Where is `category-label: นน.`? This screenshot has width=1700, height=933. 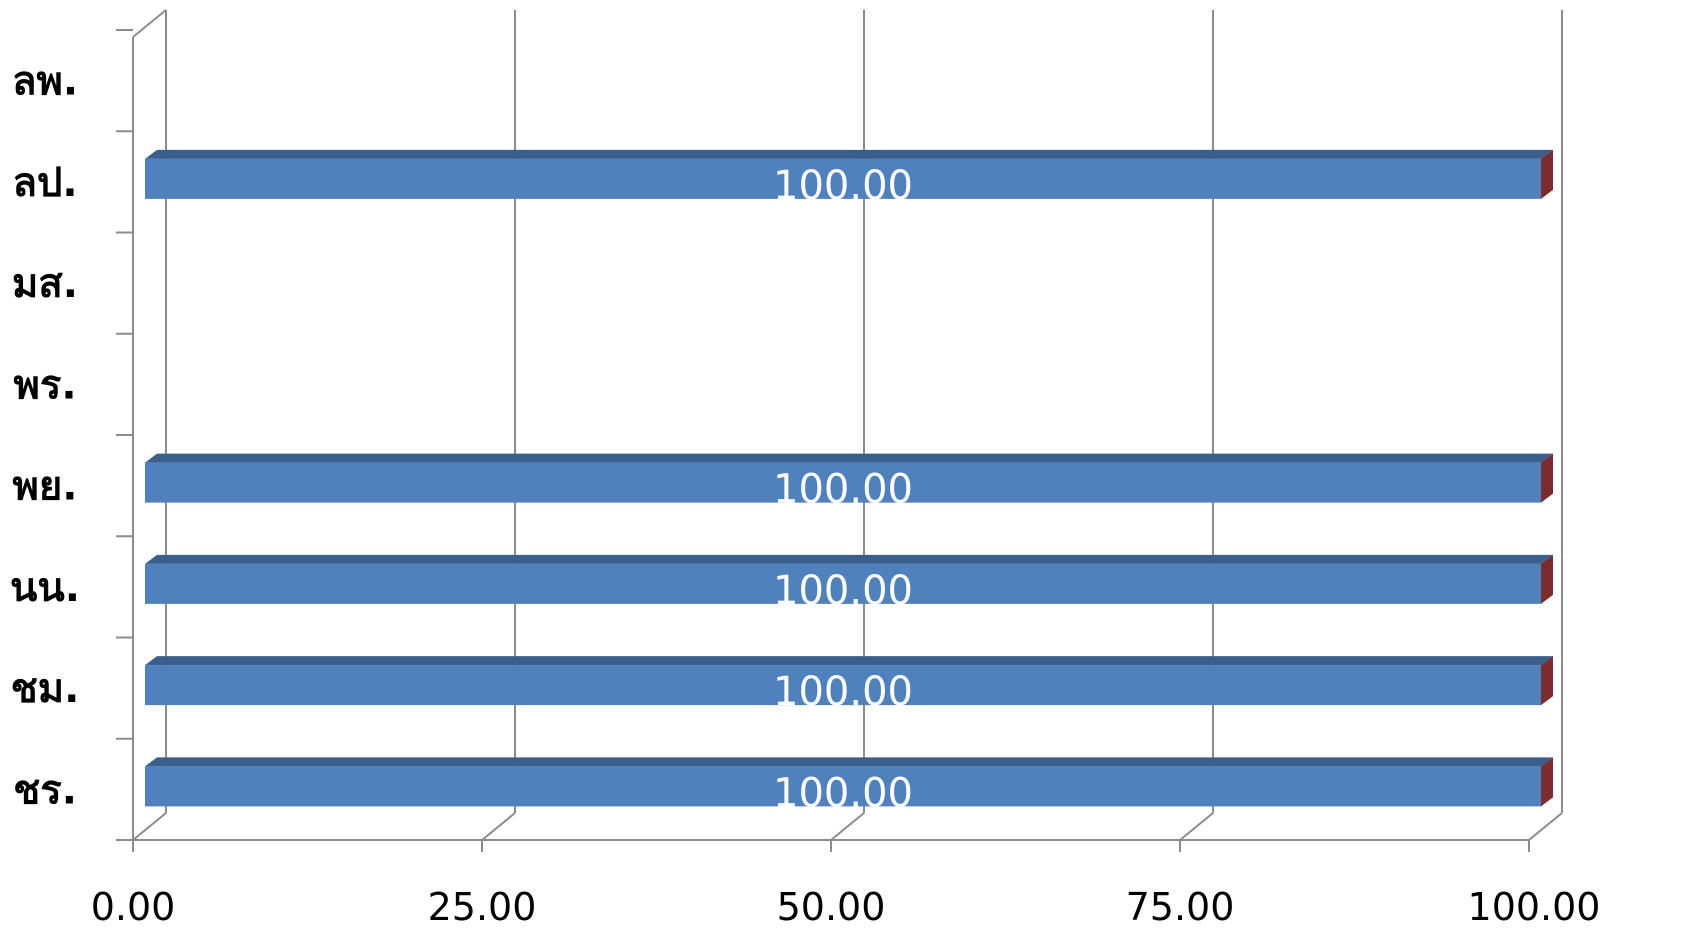 category-label: นน. is located at coordinates (45, 588).